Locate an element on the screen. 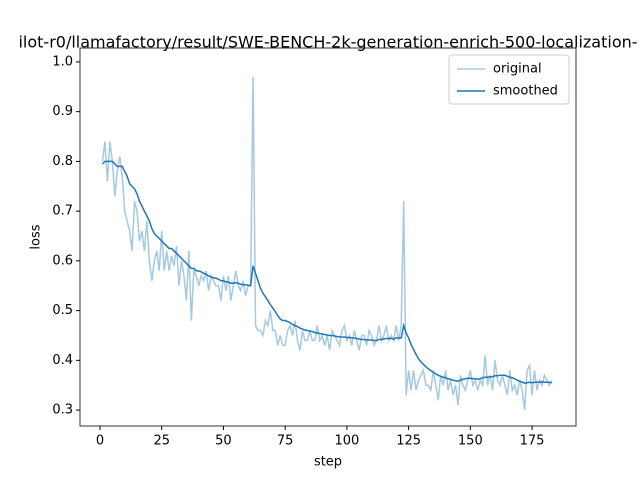 The image size is (640, 480). y-tick-label: 0.8 is located at coordinates (62, 161).